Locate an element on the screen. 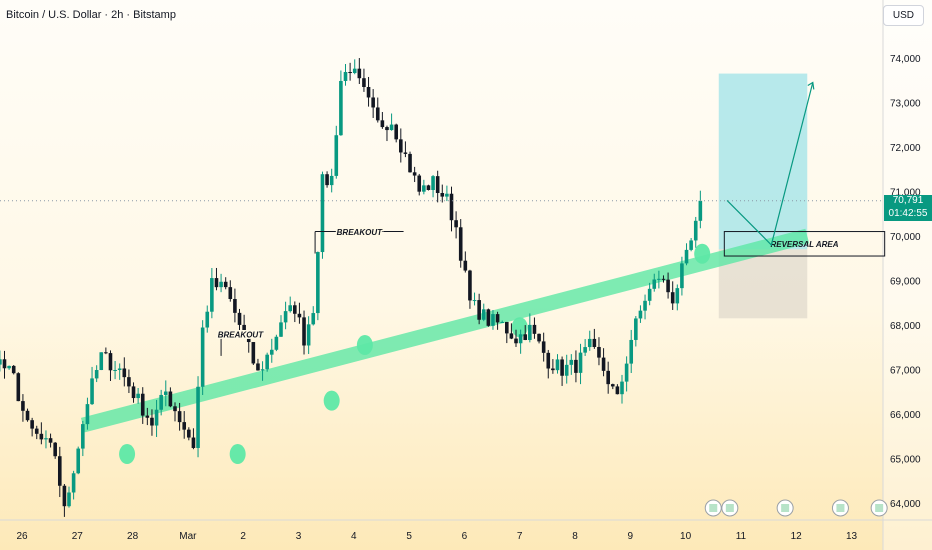  target-zone is located at coordinates (763, 161).